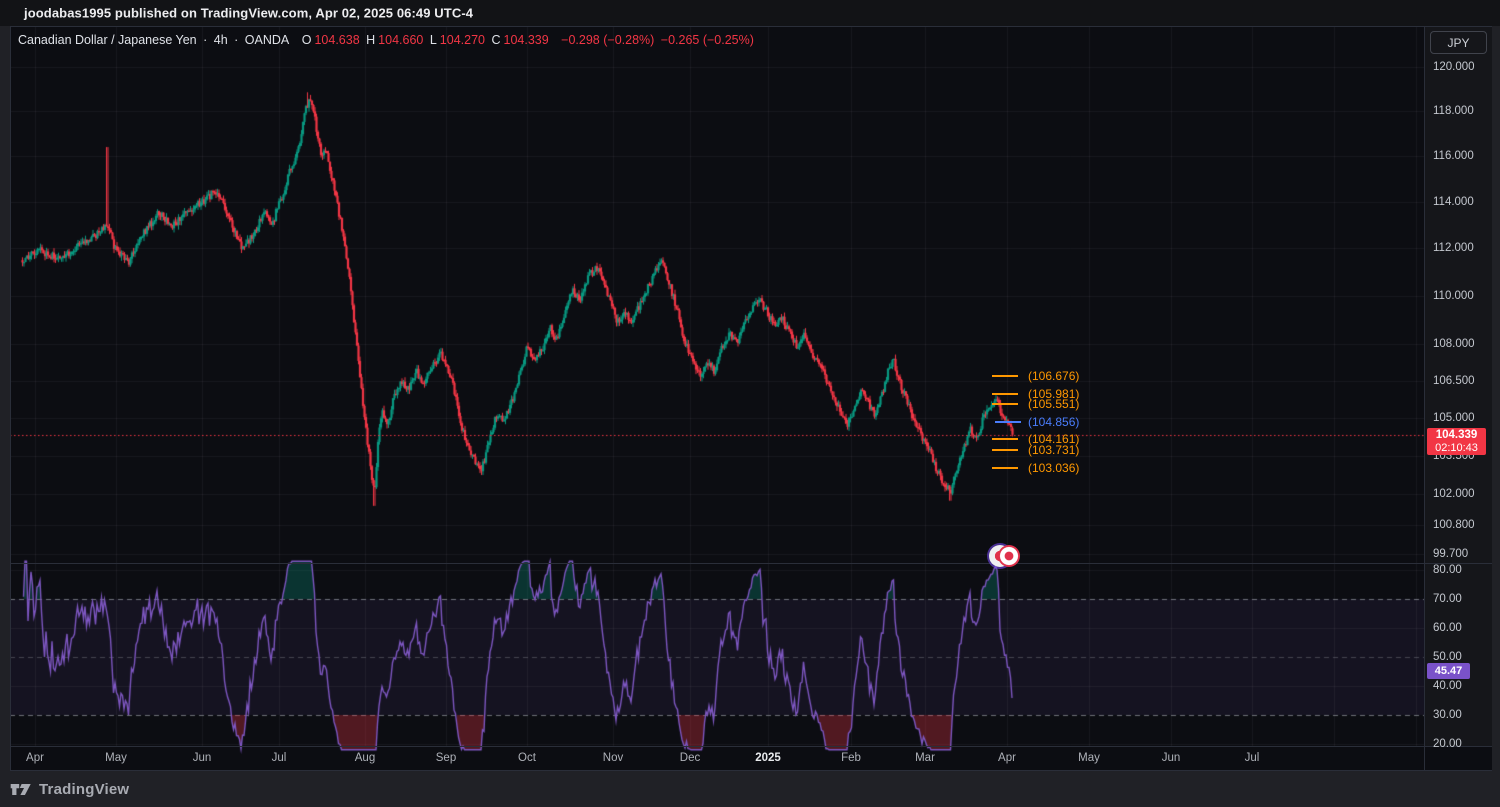 The image size is (1500, 807). Describe the element at coordinates (1054, 376) in the screenshot. I see `level-label: (106.676)` at that location.